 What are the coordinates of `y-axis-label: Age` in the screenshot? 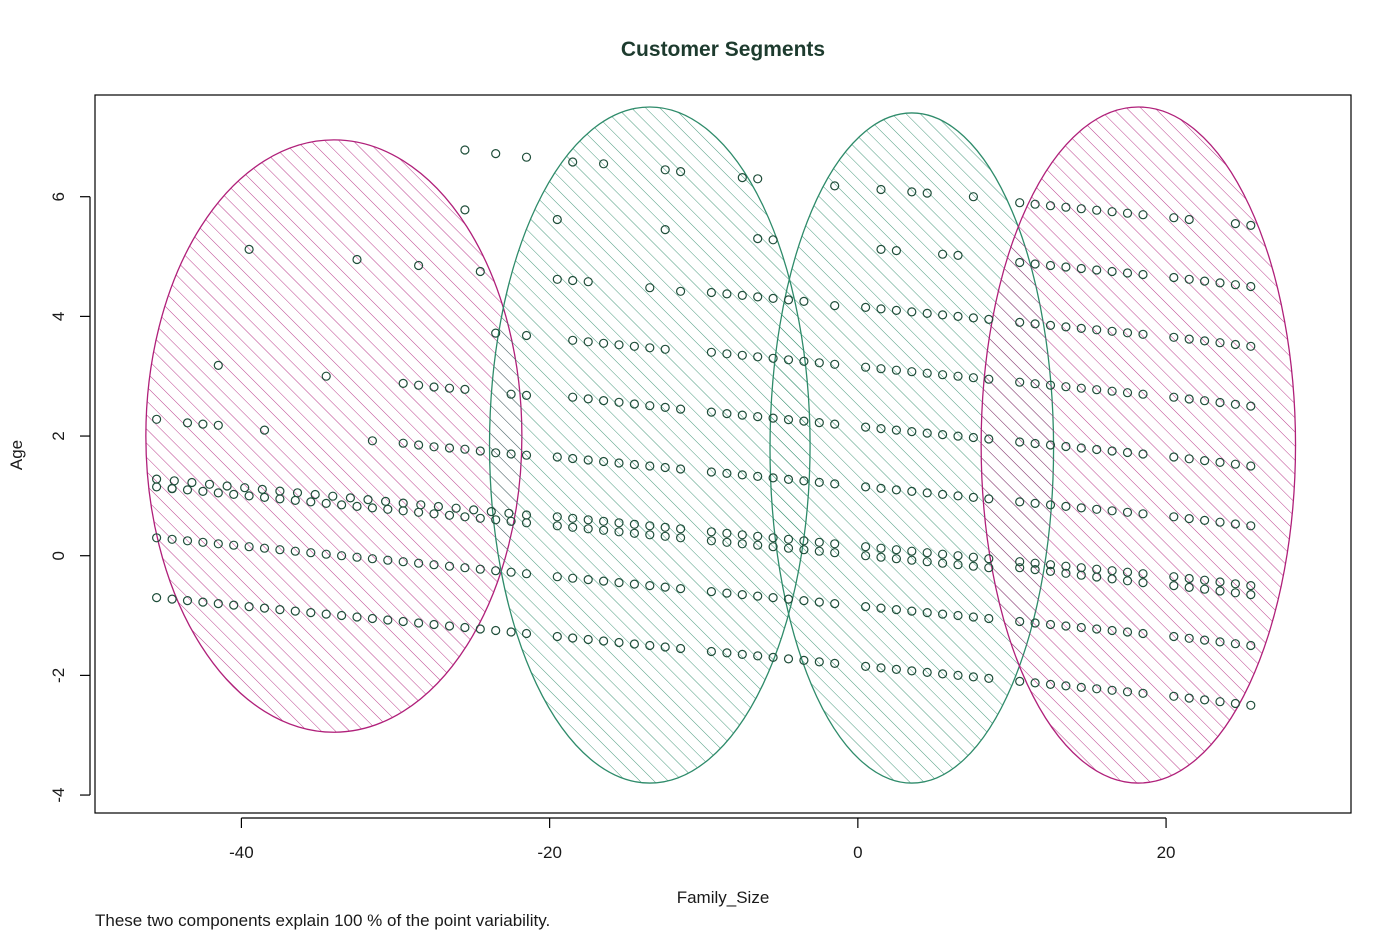 It's located at (16, 455).